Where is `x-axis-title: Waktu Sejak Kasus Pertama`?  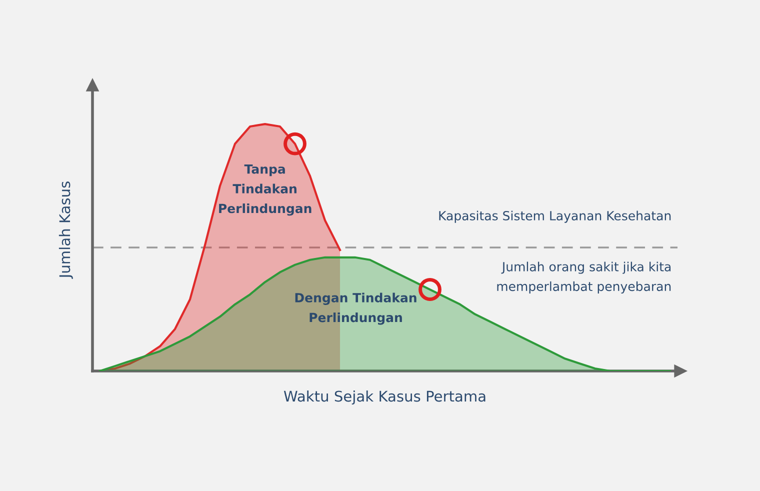 x-axis-title: Waktu Sejak Kasus Pertama is located at coordinates (385, 397).